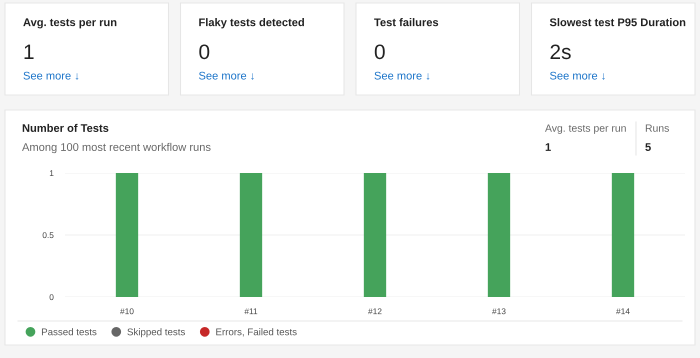  I want to click on chart-title: Number of Tests, so click(65, 128).